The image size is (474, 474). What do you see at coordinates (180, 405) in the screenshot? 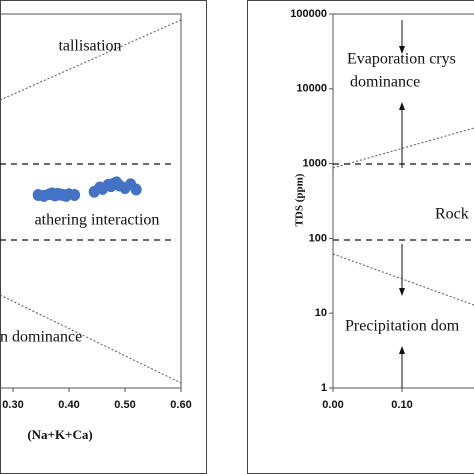
I see `x-tick-label: 0.60` at bounding box center [180, 405].